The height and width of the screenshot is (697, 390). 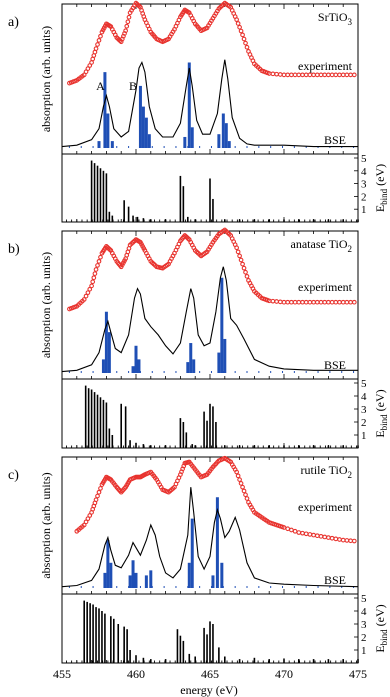 What do you see at coordinates (13, 22) in the screenshot?
I see `panel-label: a)` at bounding box center [13, 22].